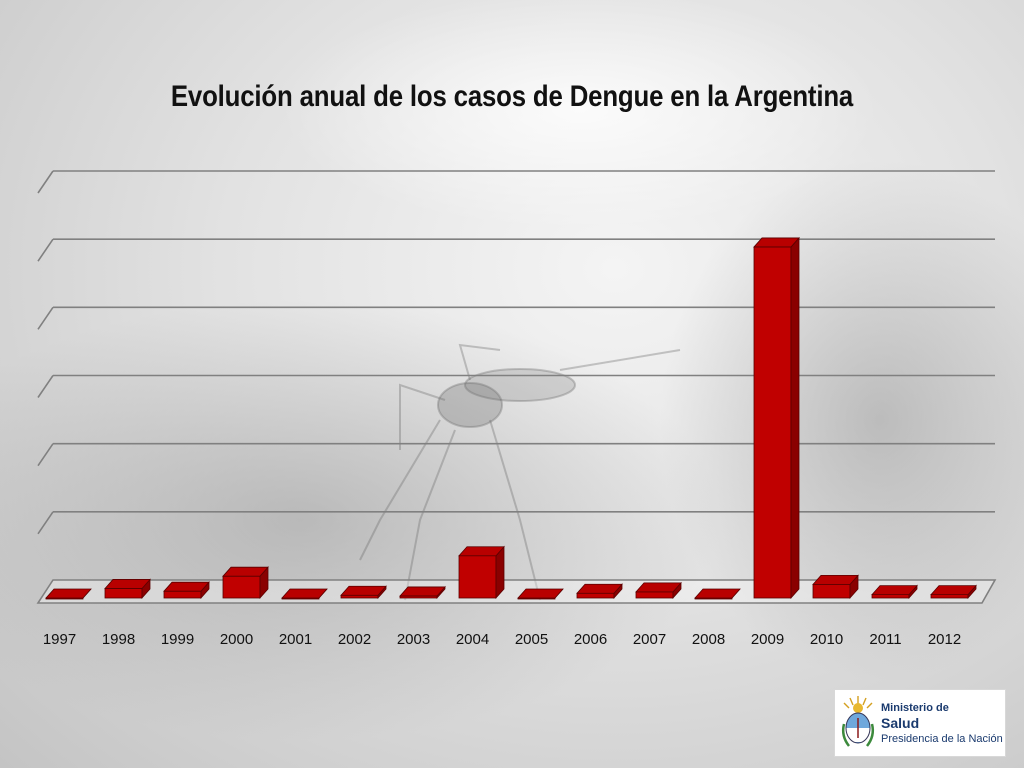 The height and width of the screenshot is (768, 1024). Describe the element at coordinates (540, 594) in the screenshot. I see `bar-2005` at that location.